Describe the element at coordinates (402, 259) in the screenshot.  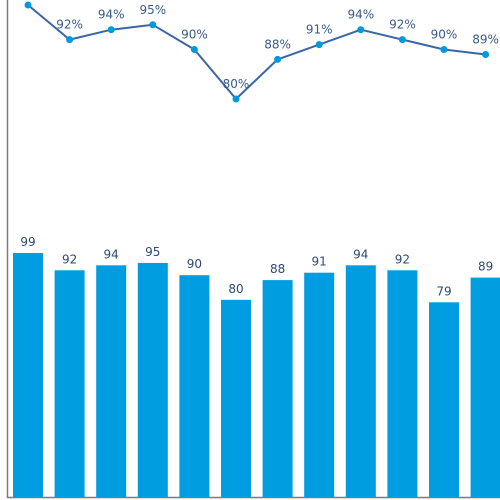
I see `bar-value-label-10: 92` at that location.